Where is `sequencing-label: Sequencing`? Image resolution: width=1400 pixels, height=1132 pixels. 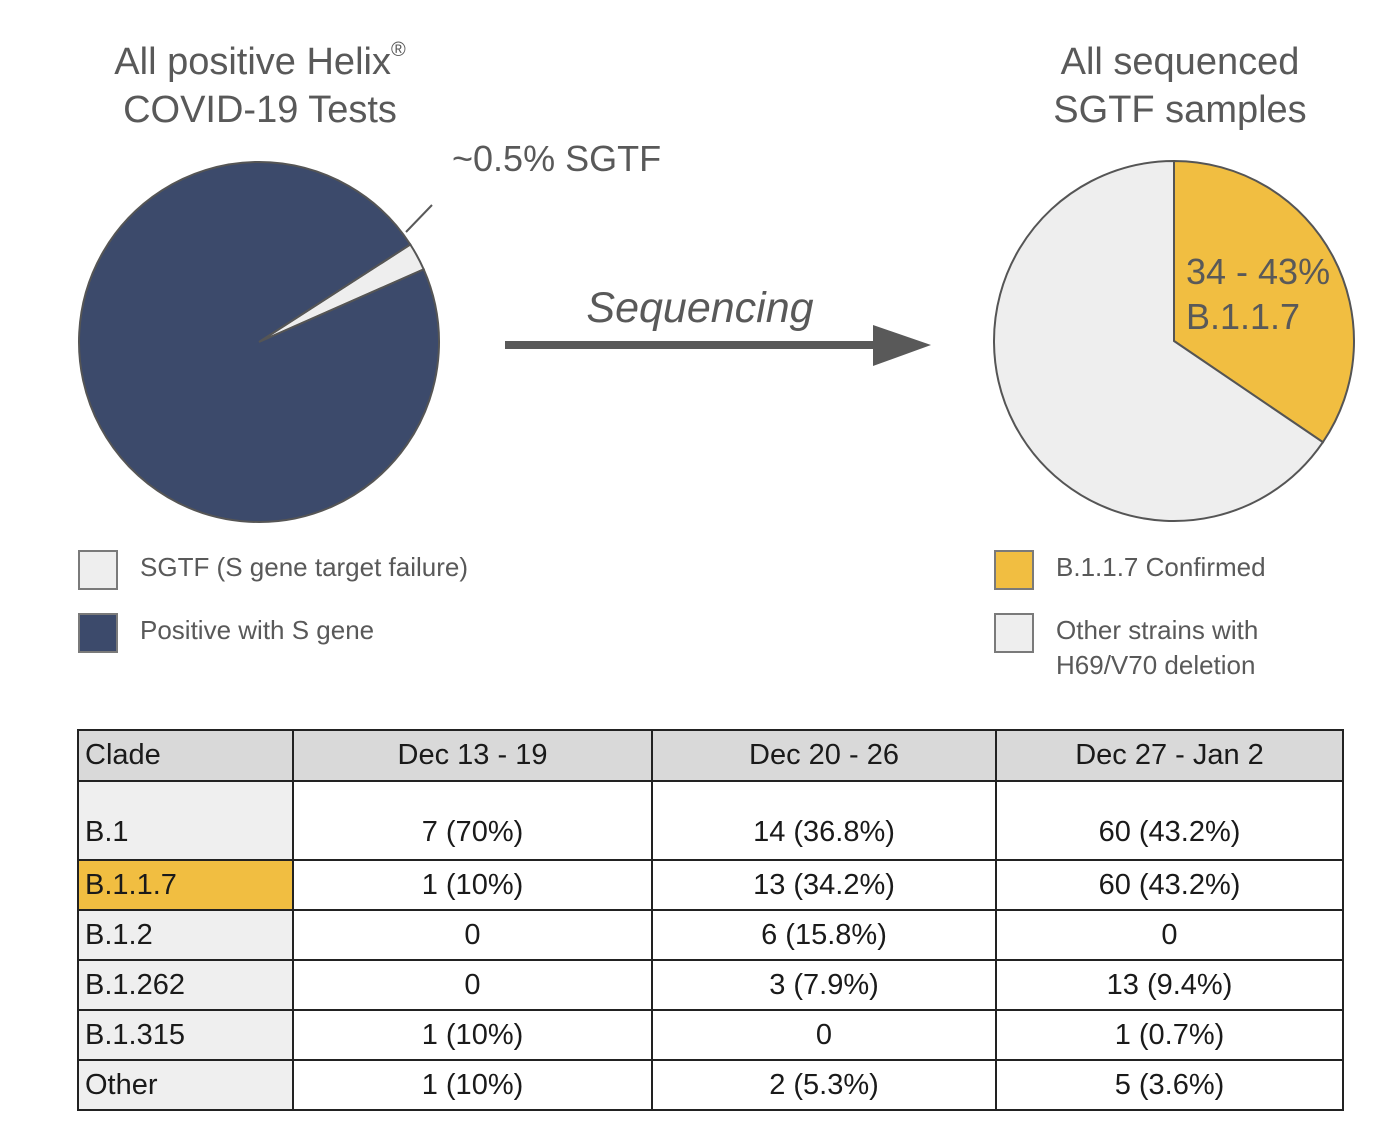 sequencing-label: Sequencing is located at coordinates (700, 308).